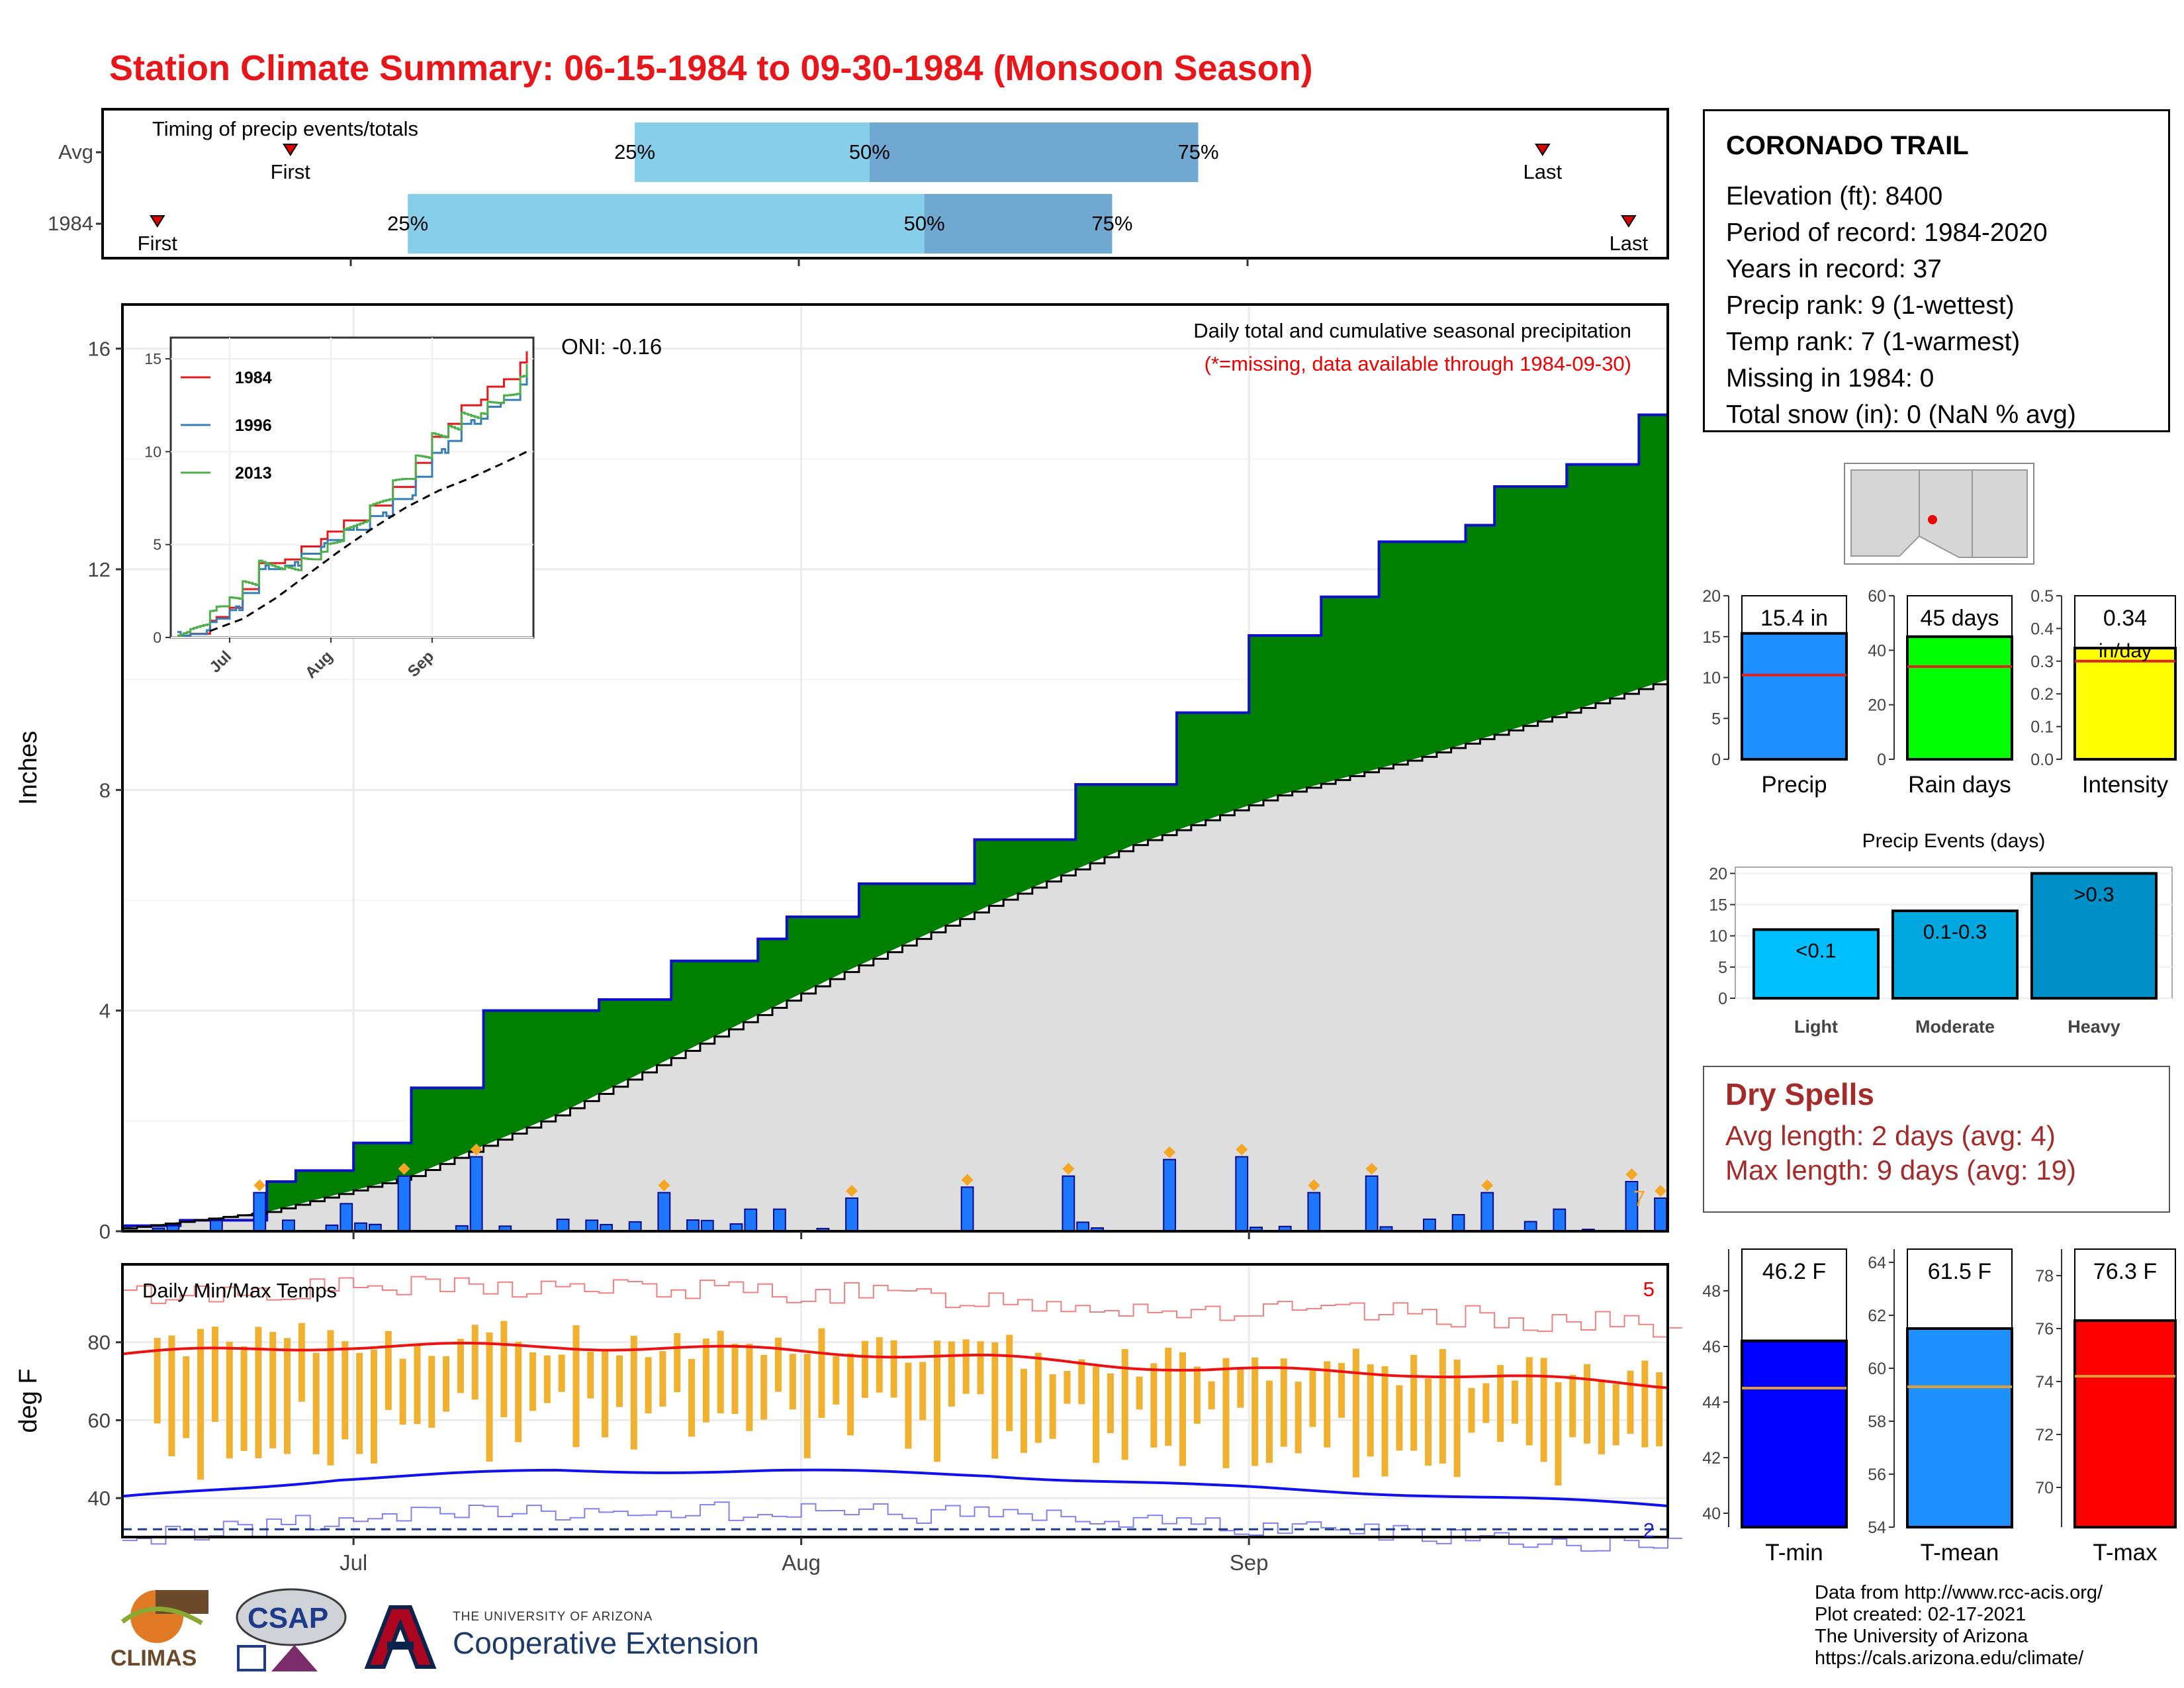 The image size is (2184, 1688). Describe the element at coordinates (105, 1011) in the screenshot. I see `y-tick-label: 4` at that location.